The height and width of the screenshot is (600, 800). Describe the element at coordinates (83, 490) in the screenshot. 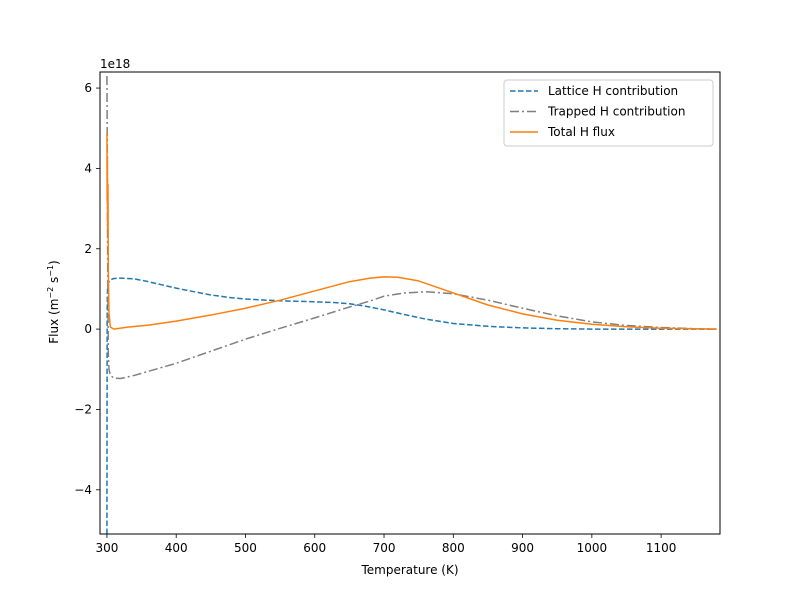

I see `y-tick-label: −4` at that location.